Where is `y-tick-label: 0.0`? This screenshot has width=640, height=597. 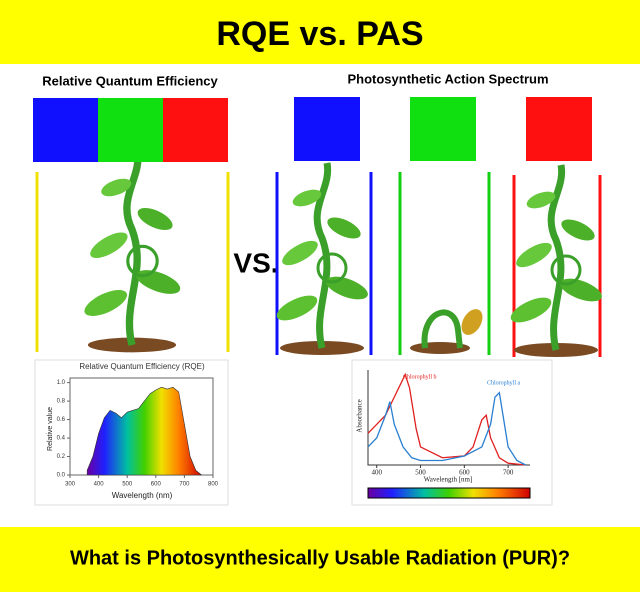
y-tick-label: 0.0 is located at coordinates (61, 476).